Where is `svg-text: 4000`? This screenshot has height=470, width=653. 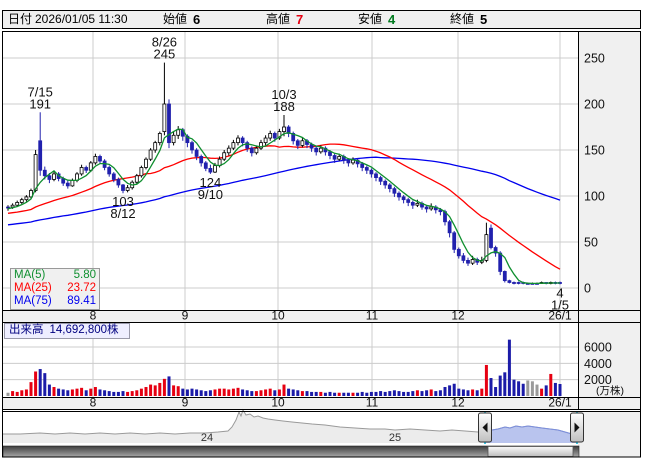
svg-text: 4000 is located at coordinates (598, 364).